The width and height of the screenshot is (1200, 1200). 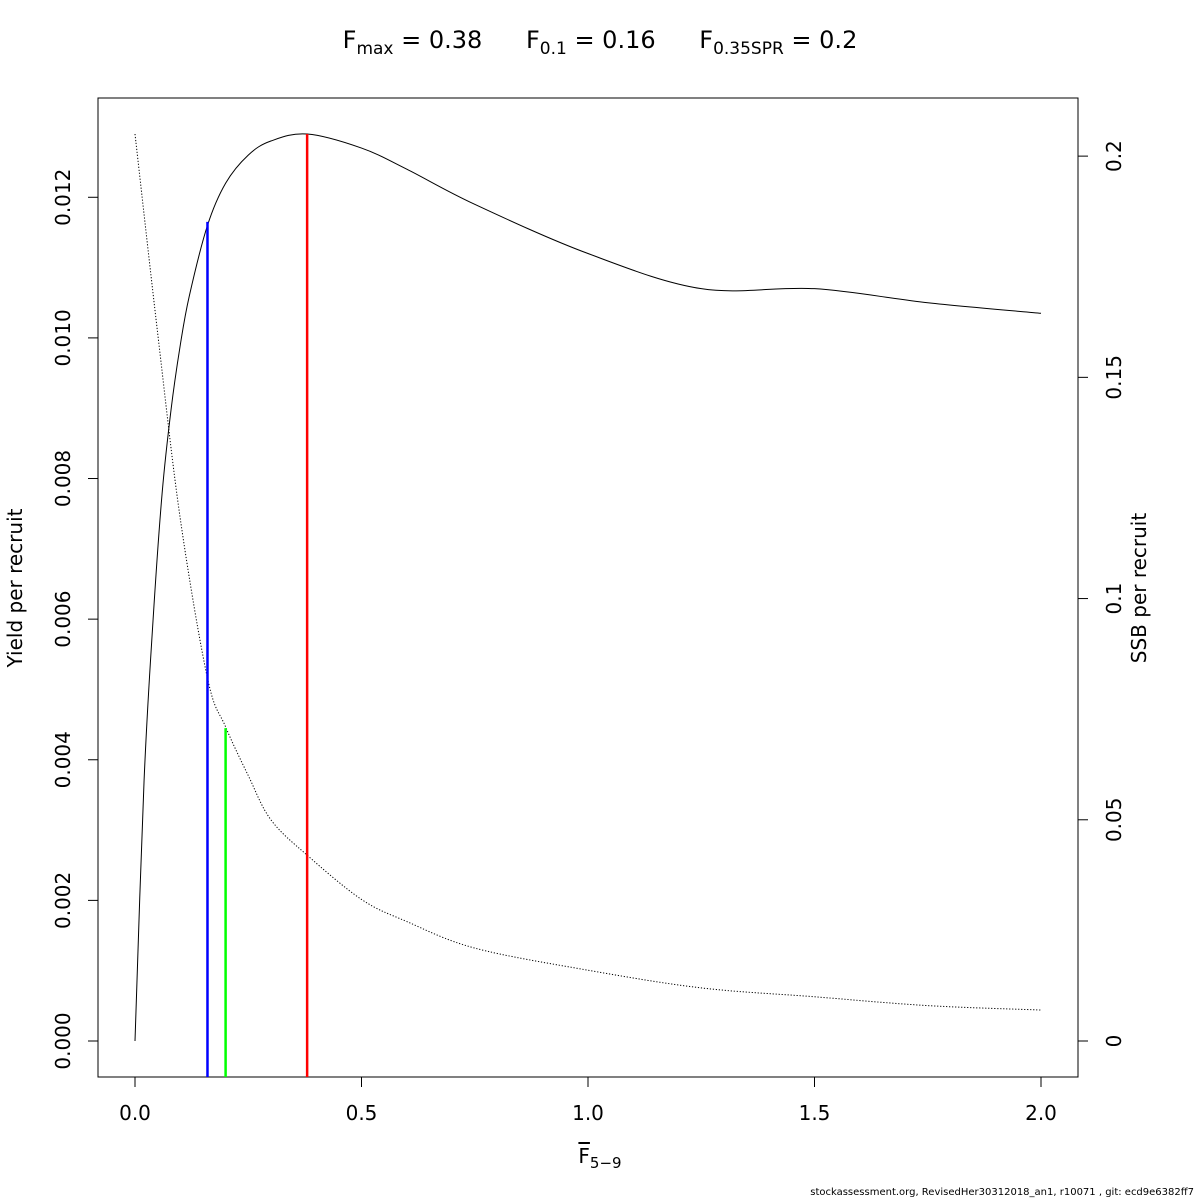 What do you see at coordinates (63, 1040) in the screenshot?
I see `y-left-tick-label: 0.000` at bounding box center [63, 1040].